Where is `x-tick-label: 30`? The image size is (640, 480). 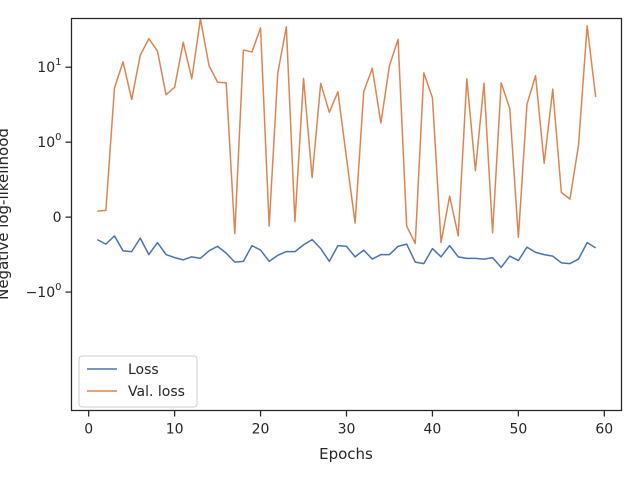 x-tick-label: 30 is located at coordinates (347, 430).